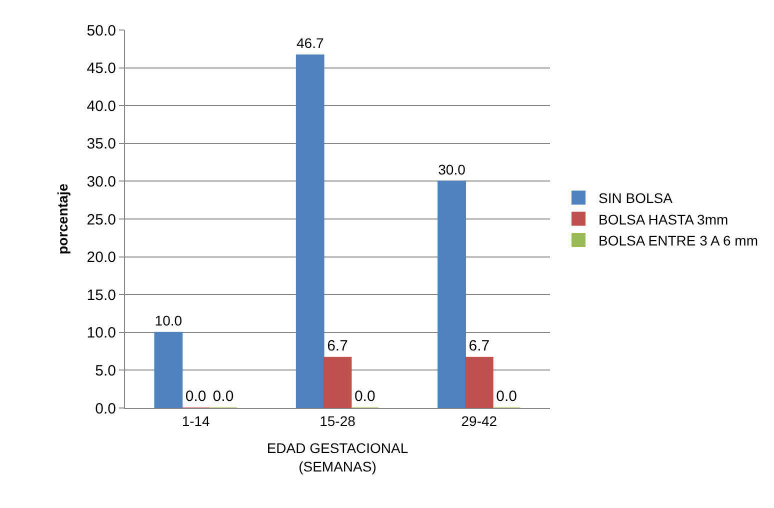 This screenshot has width=774, height=508. Describe the element at coordinates (101, 257) in the screenshot. I see `y-tick-label: 20.0` at that location.